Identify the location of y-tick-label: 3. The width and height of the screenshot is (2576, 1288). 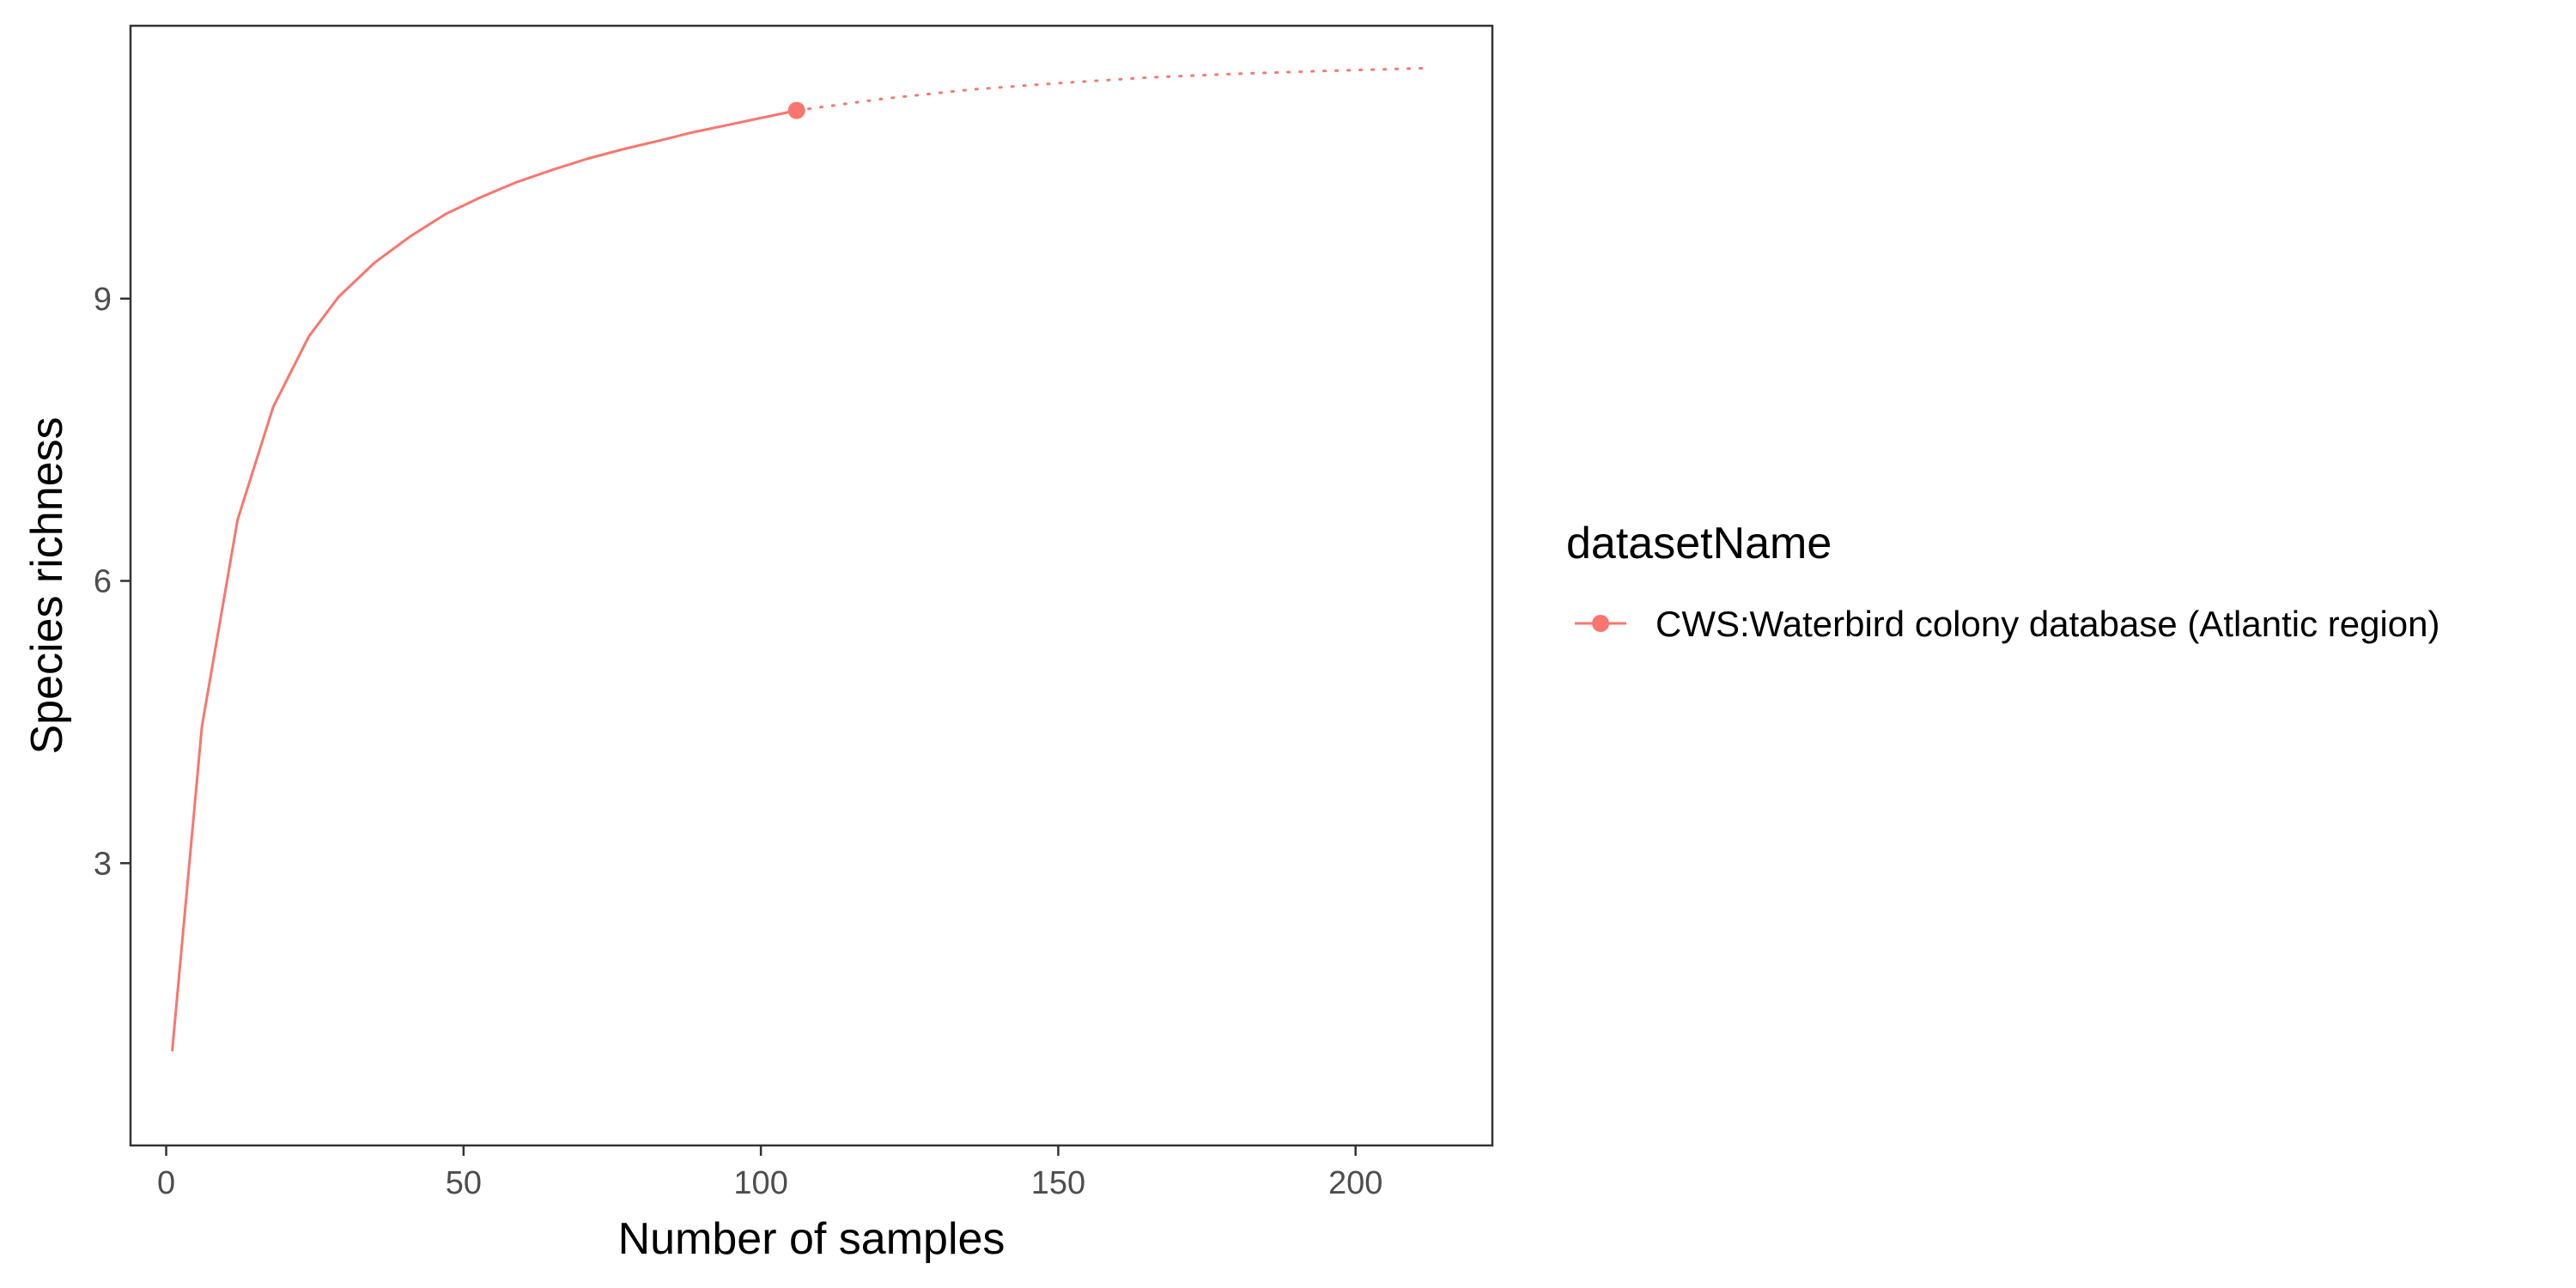
(103, 864).